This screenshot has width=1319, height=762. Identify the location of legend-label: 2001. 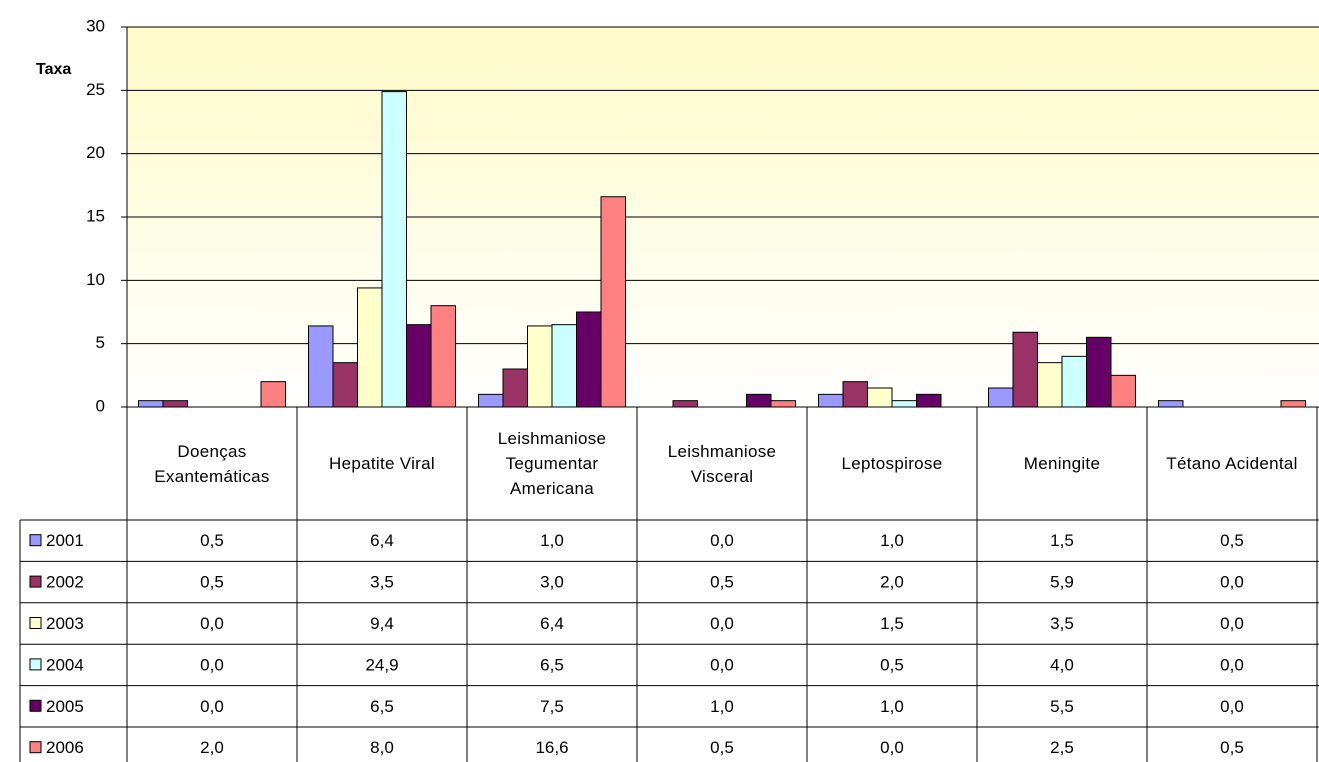
(65, 540).